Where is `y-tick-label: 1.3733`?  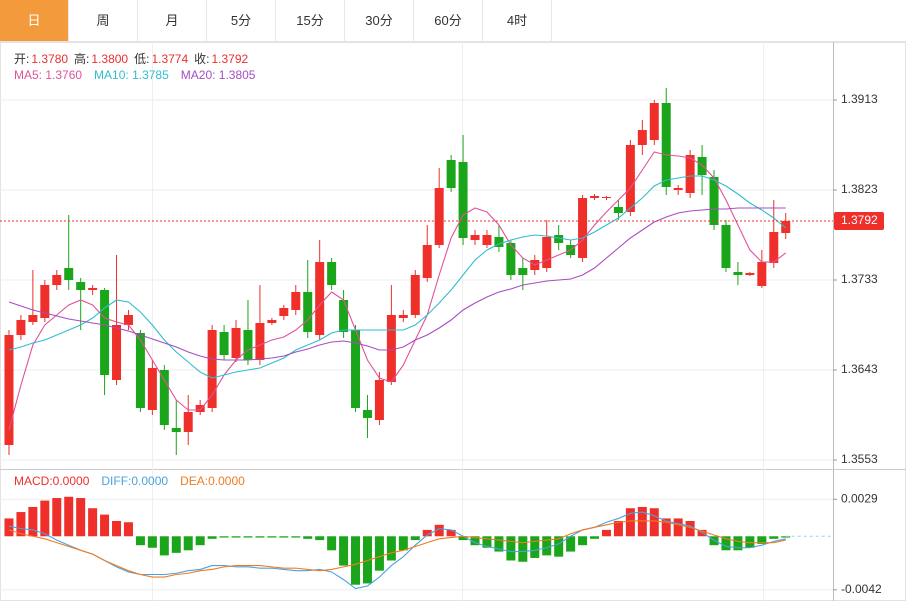 y-tick-label: 1.3733 is located at coordinates (859, 279).